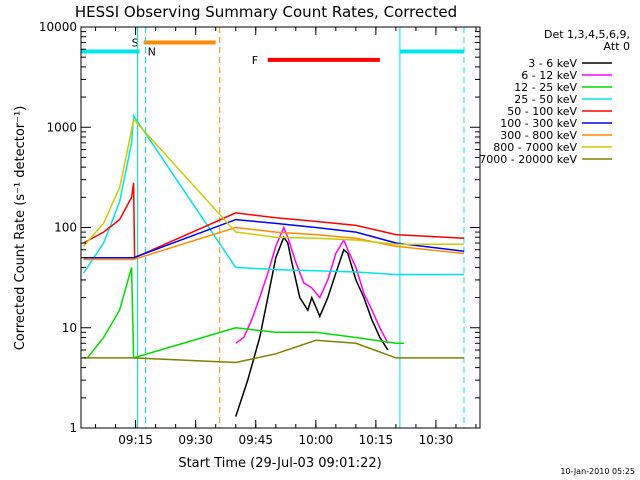 The height and width of the screenshot is (480, 640). I want to click on y-axis-label: Corrected Count Rate (s⁻¹ detector⁻¹), so click(20, 228).